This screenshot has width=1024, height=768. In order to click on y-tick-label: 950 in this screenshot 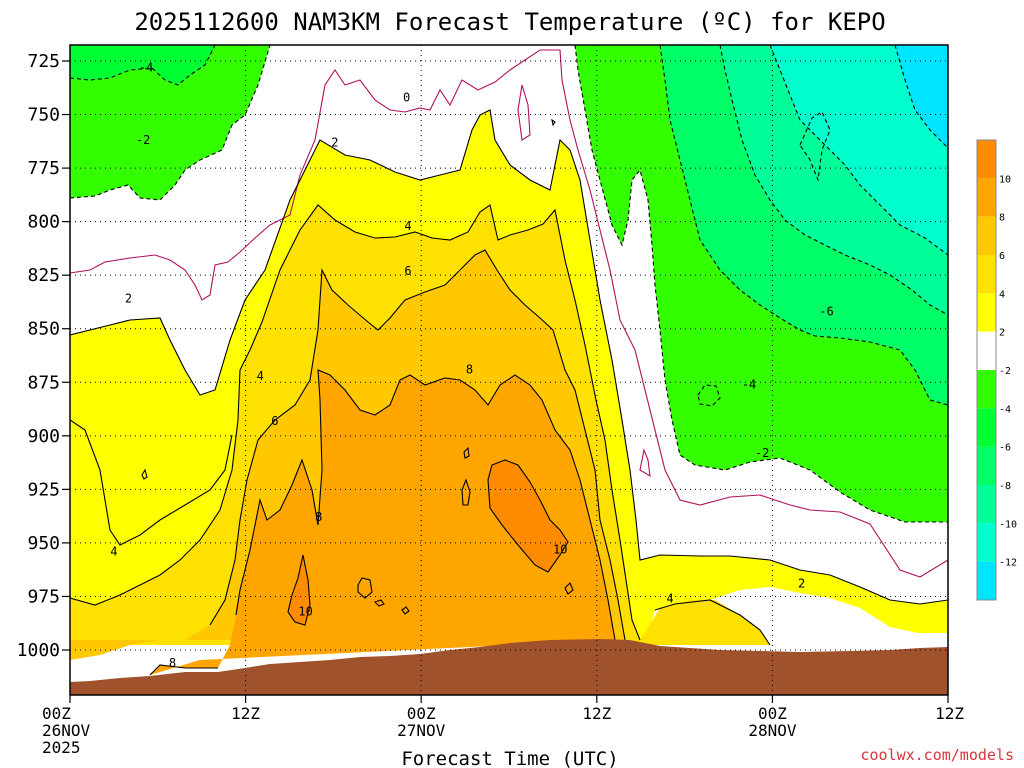, I will do `click(43, 543)`.